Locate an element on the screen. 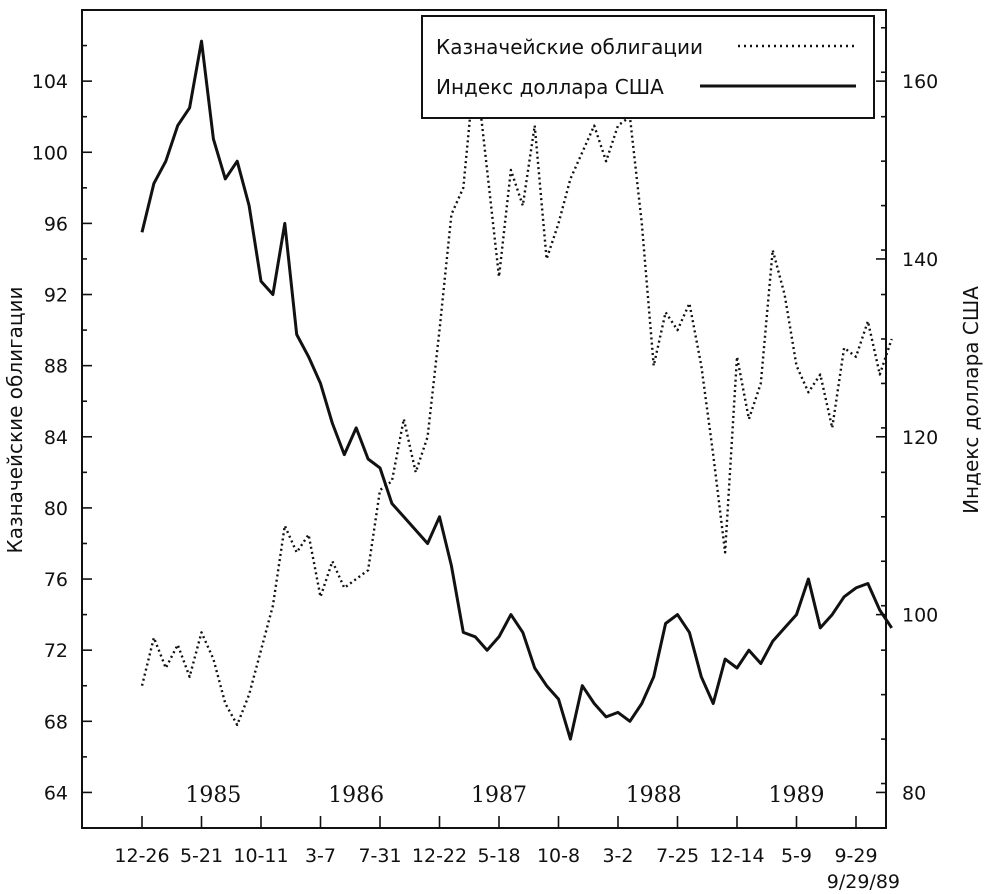  x-tick-label: 5-18 is located at coordinates (498, 856).